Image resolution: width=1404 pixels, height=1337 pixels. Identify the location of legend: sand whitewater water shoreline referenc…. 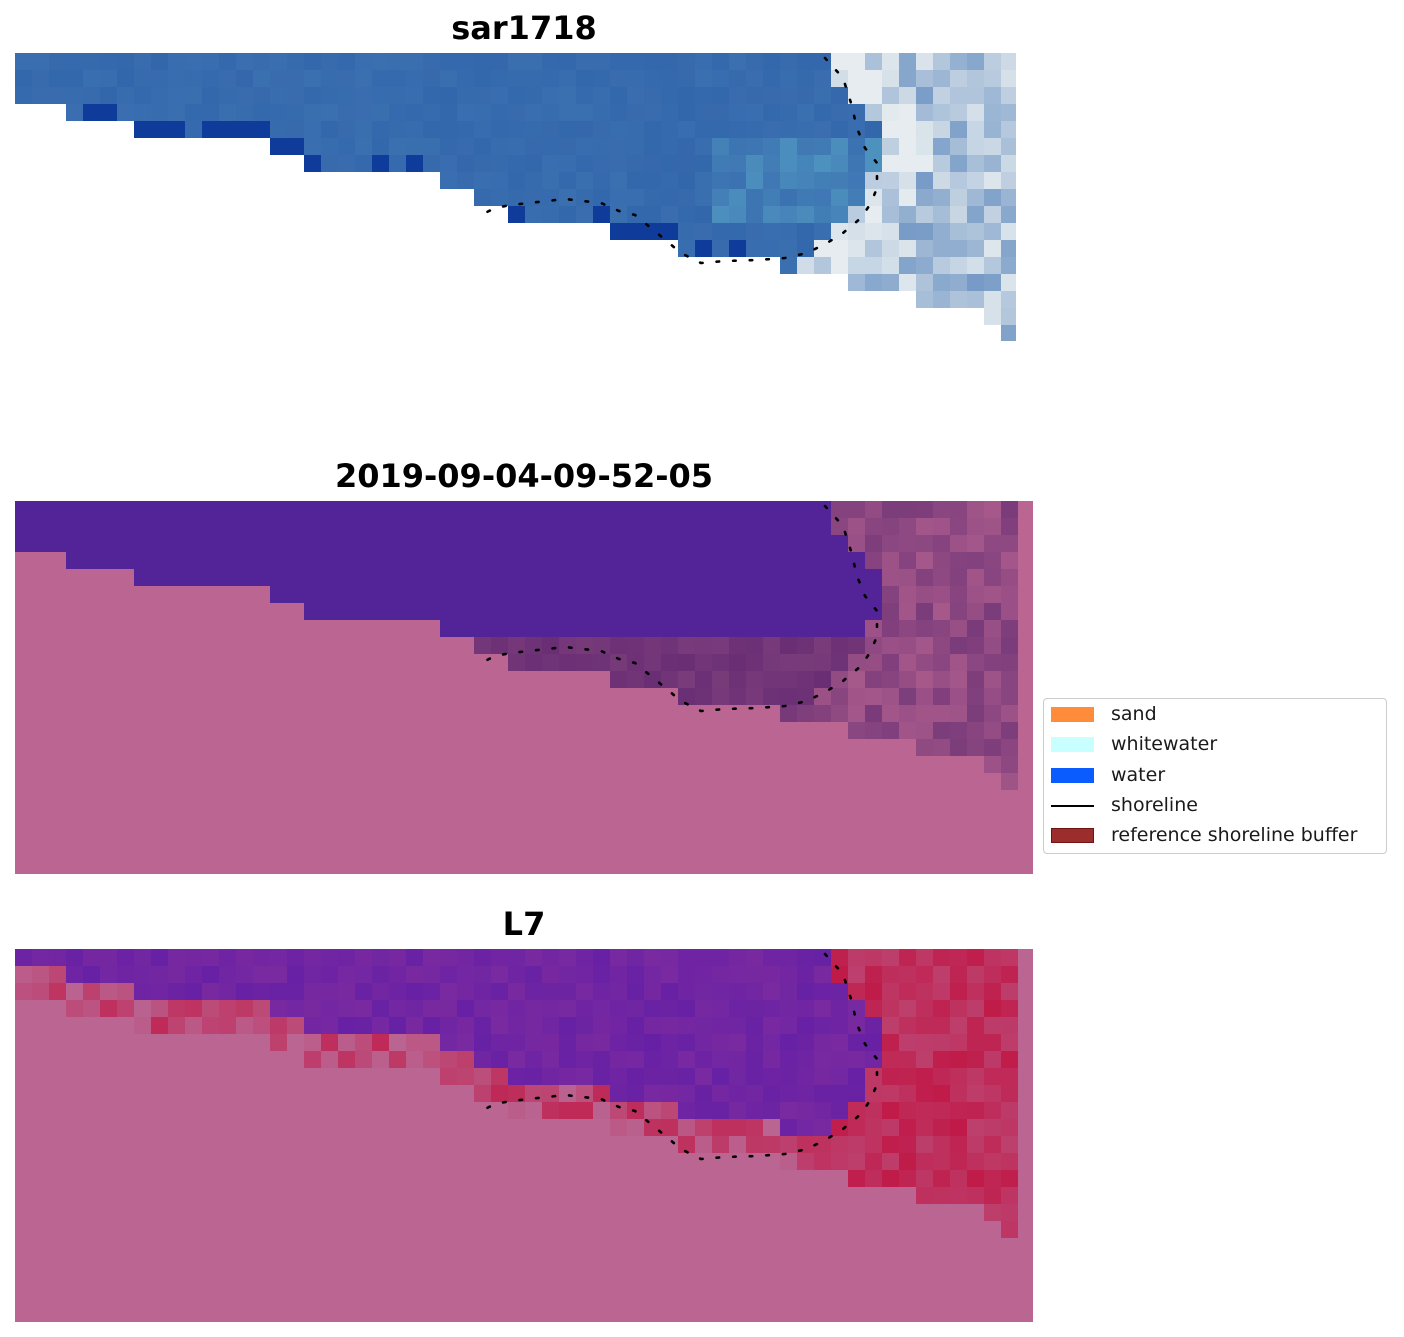
(1215, 776).